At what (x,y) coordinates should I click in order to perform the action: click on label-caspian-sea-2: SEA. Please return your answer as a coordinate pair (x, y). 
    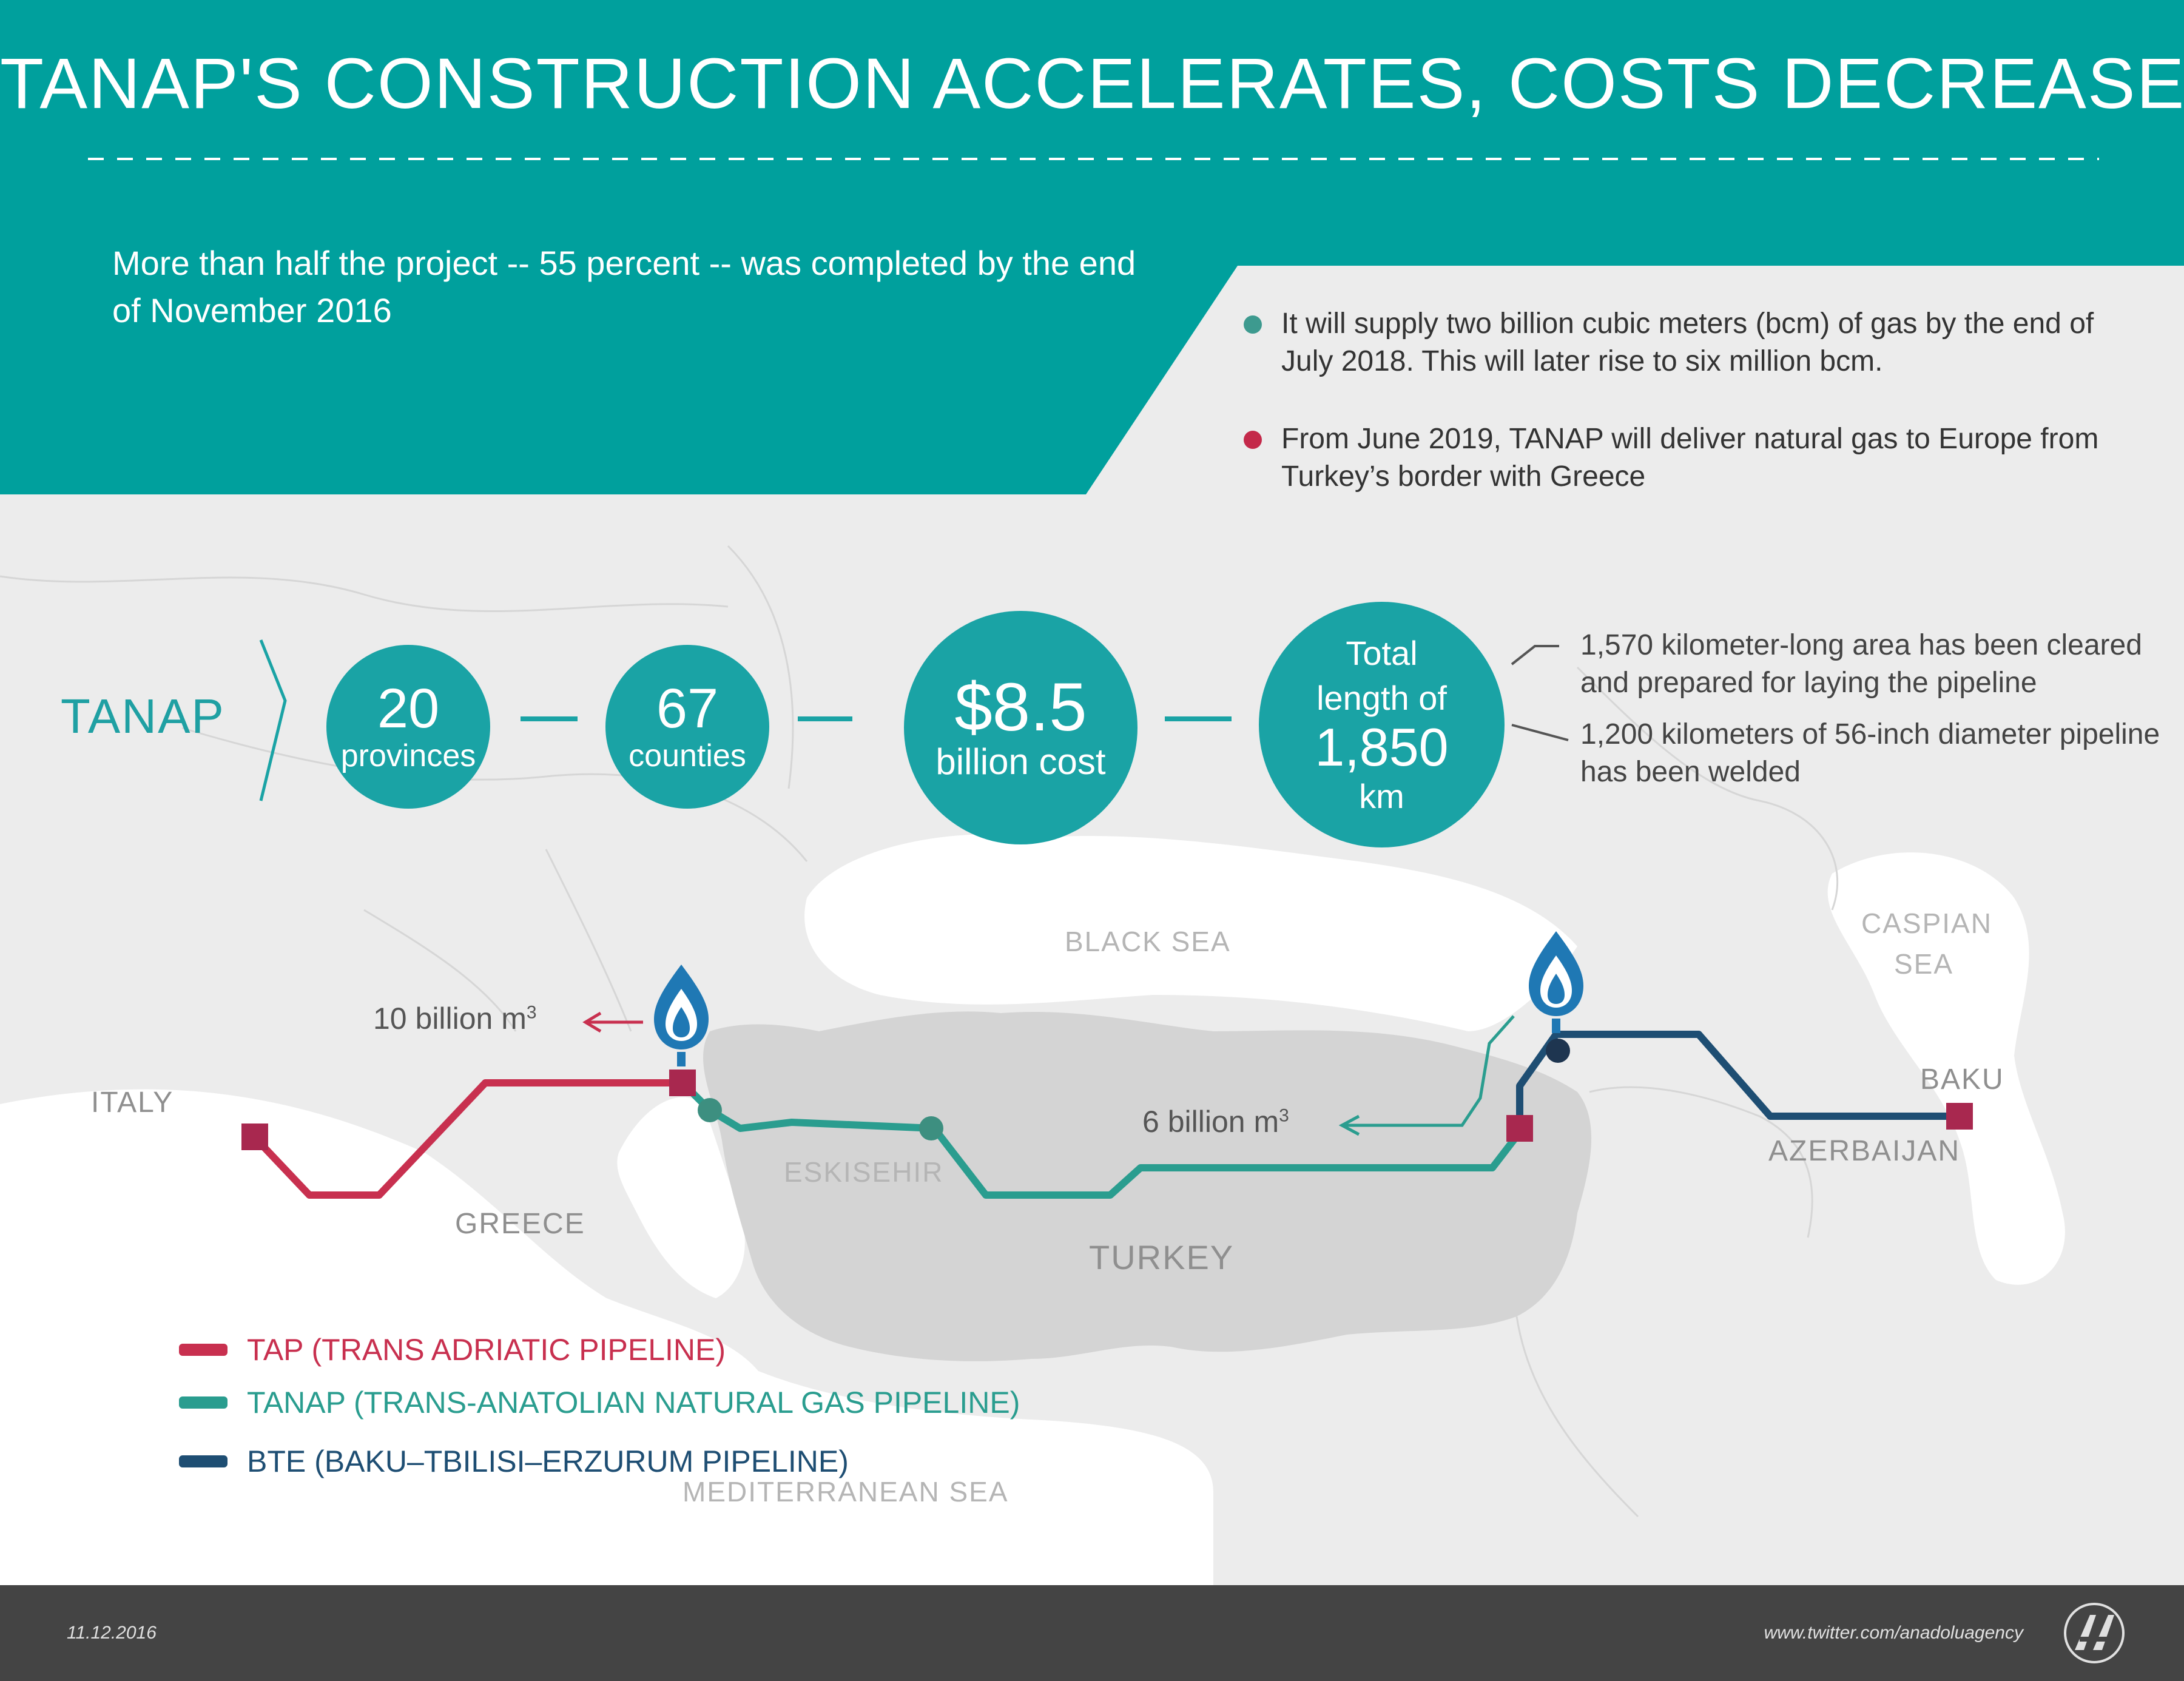
    Looking at the image, I should click on (1924, 964).